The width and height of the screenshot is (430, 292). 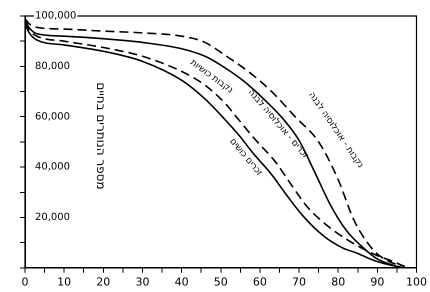 What do you see at coordinates (245, 157) in the screenshot?
I see `text: זכרים כושים` at bounding box center [245, 157].